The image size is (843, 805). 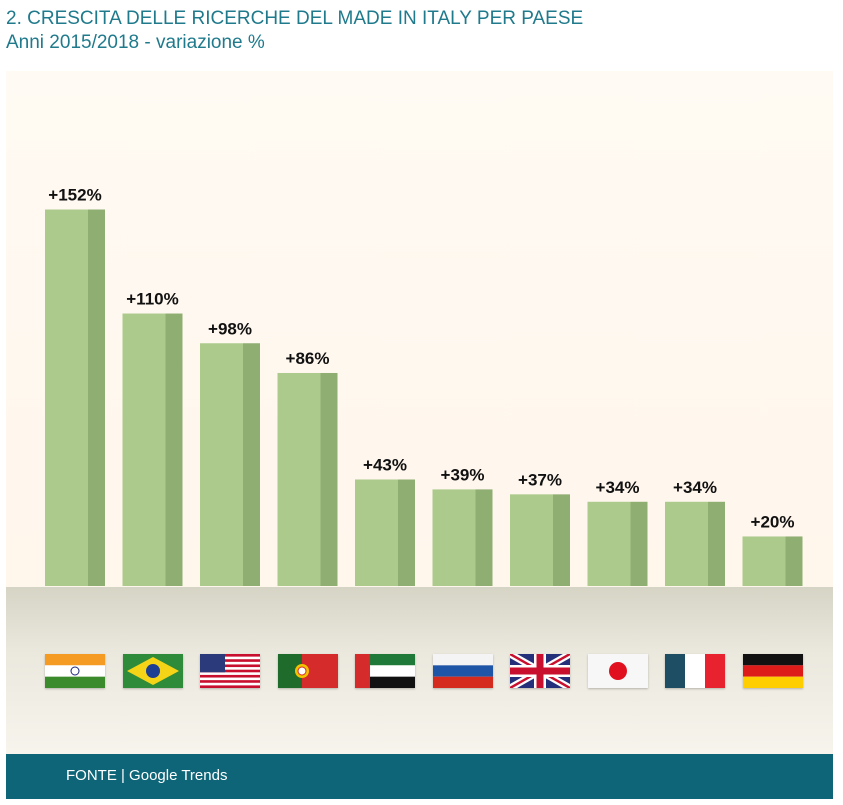 What do you see at coordinates (308, 358) in the screenshot?
I see `bar-value-label: +86%` at bounding box center [308, 358].